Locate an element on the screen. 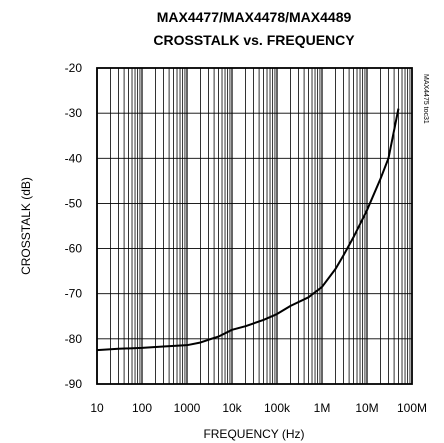  chart-annotation: MAX4475 toc31 is located at coordinates (425, 99).